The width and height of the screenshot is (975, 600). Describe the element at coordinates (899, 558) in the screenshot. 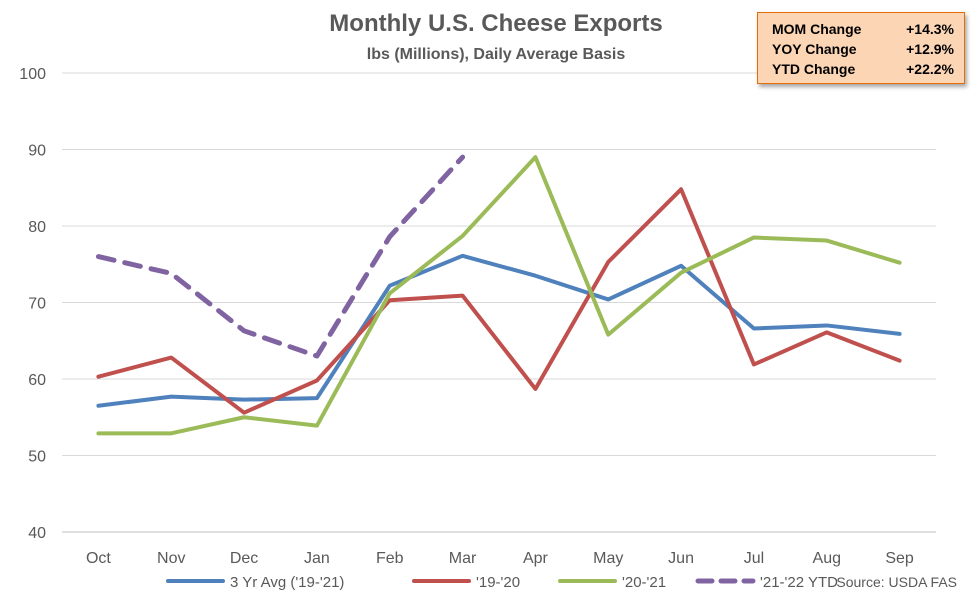

I see `x-tick-label: Sep` at that location.